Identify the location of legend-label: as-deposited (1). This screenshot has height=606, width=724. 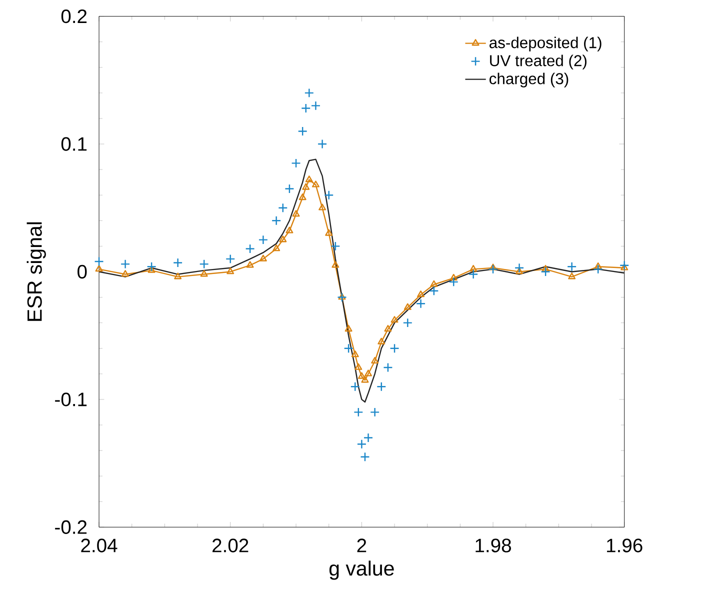
(546, 44).